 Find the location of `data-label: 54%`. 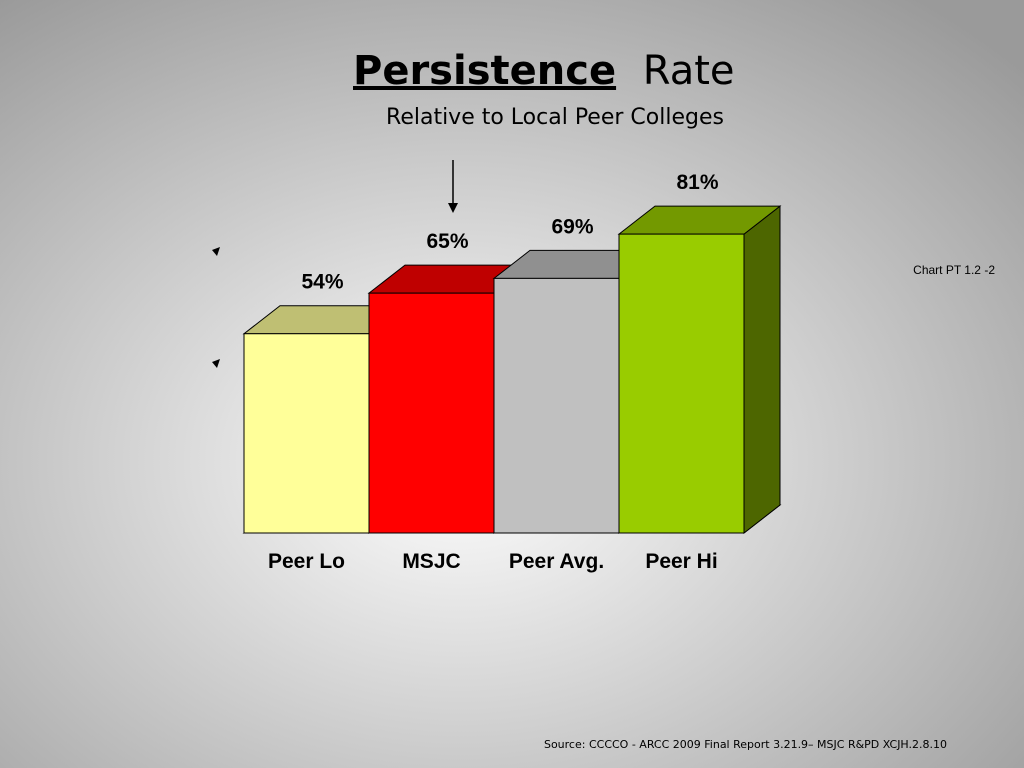

data-label: 54% is located at coordinates (322, 282).